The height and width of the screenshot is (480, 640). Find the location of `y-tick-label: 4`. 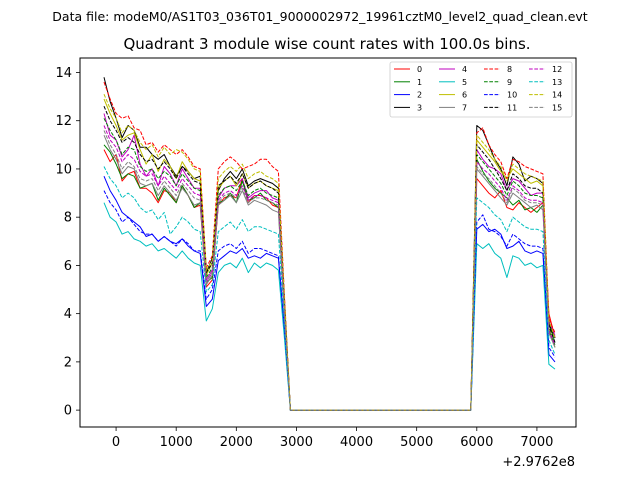

y-tick-label: 4 is located at coordinates (68, 314).